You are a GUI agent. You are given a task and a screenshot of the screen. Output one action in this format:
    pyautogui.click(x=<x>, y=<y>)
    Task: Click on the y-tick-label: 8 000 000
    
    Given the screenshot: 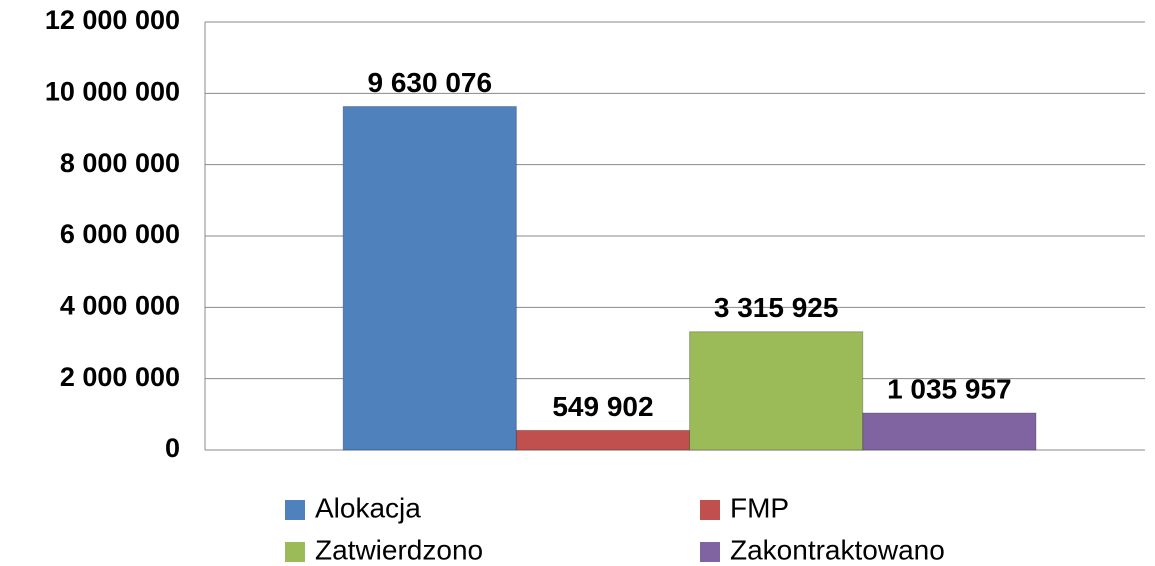 What is the action you would take?
    pyautogui.click(x=120, y=163)
    